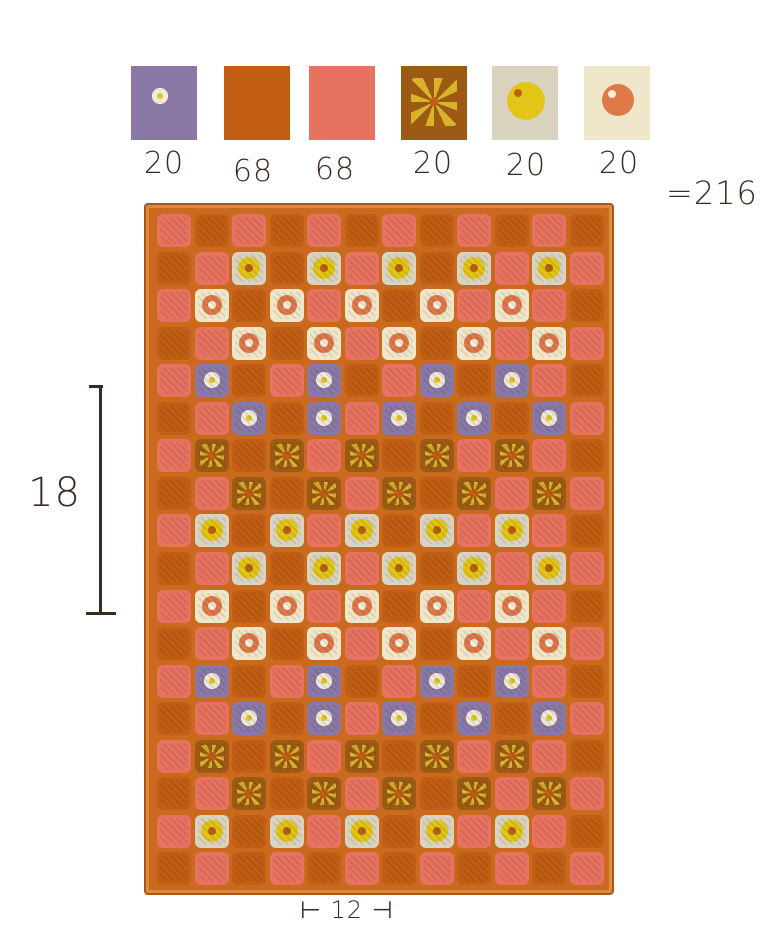 The image size is (768, 928). What do you see at coordinates (101, 613) in the screenshot?
I see `height-dimension-cap-bottom` at bounding box center [101, 613].